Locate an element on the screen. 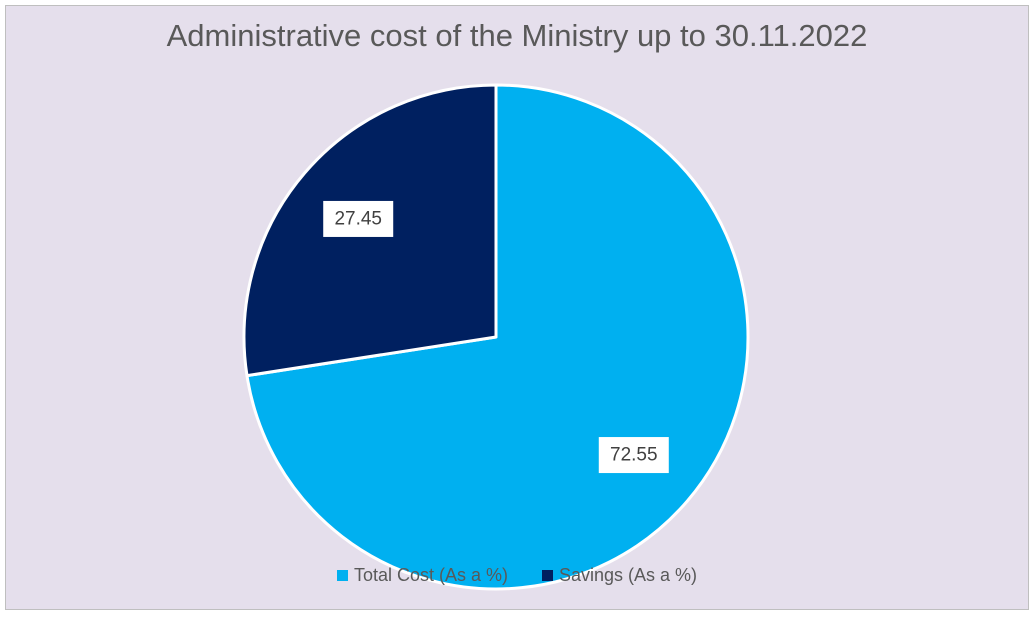 The width and height of the screenshot is (1034, 617). legend-label-savings: Savings (As a %) is located at coordinates (628, 575).